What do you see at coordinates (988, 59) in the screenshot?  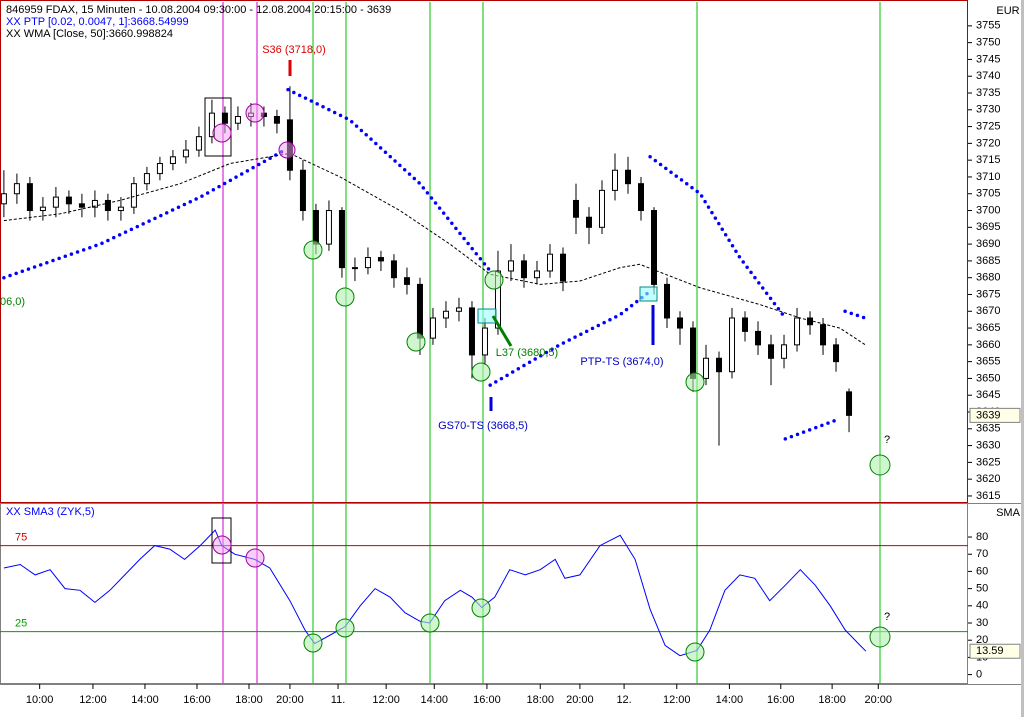 I see `y-tick-label: 3745` at bounding box center [988, 59].